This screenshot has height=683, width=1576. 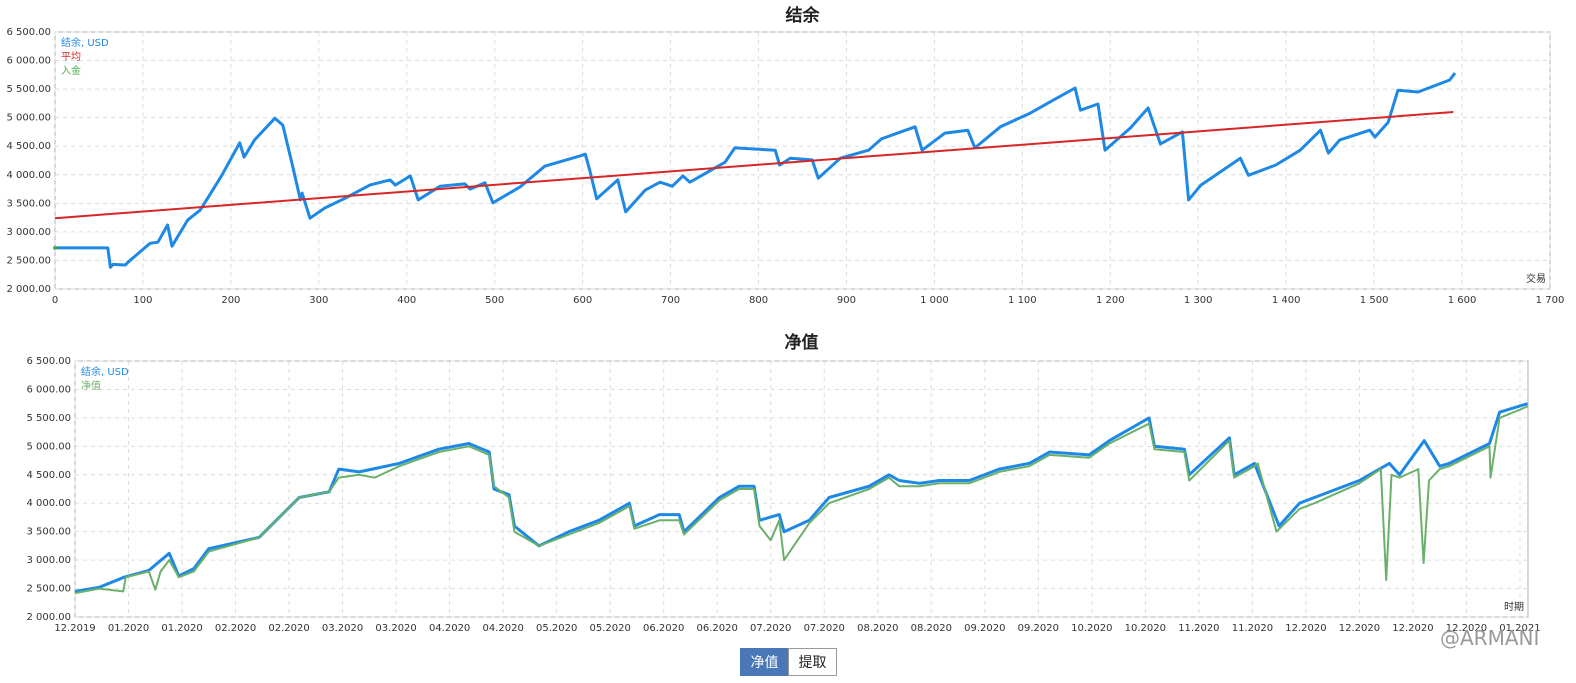 I want to click on tab-withdraw: 提取, so click(x=812, y=662).